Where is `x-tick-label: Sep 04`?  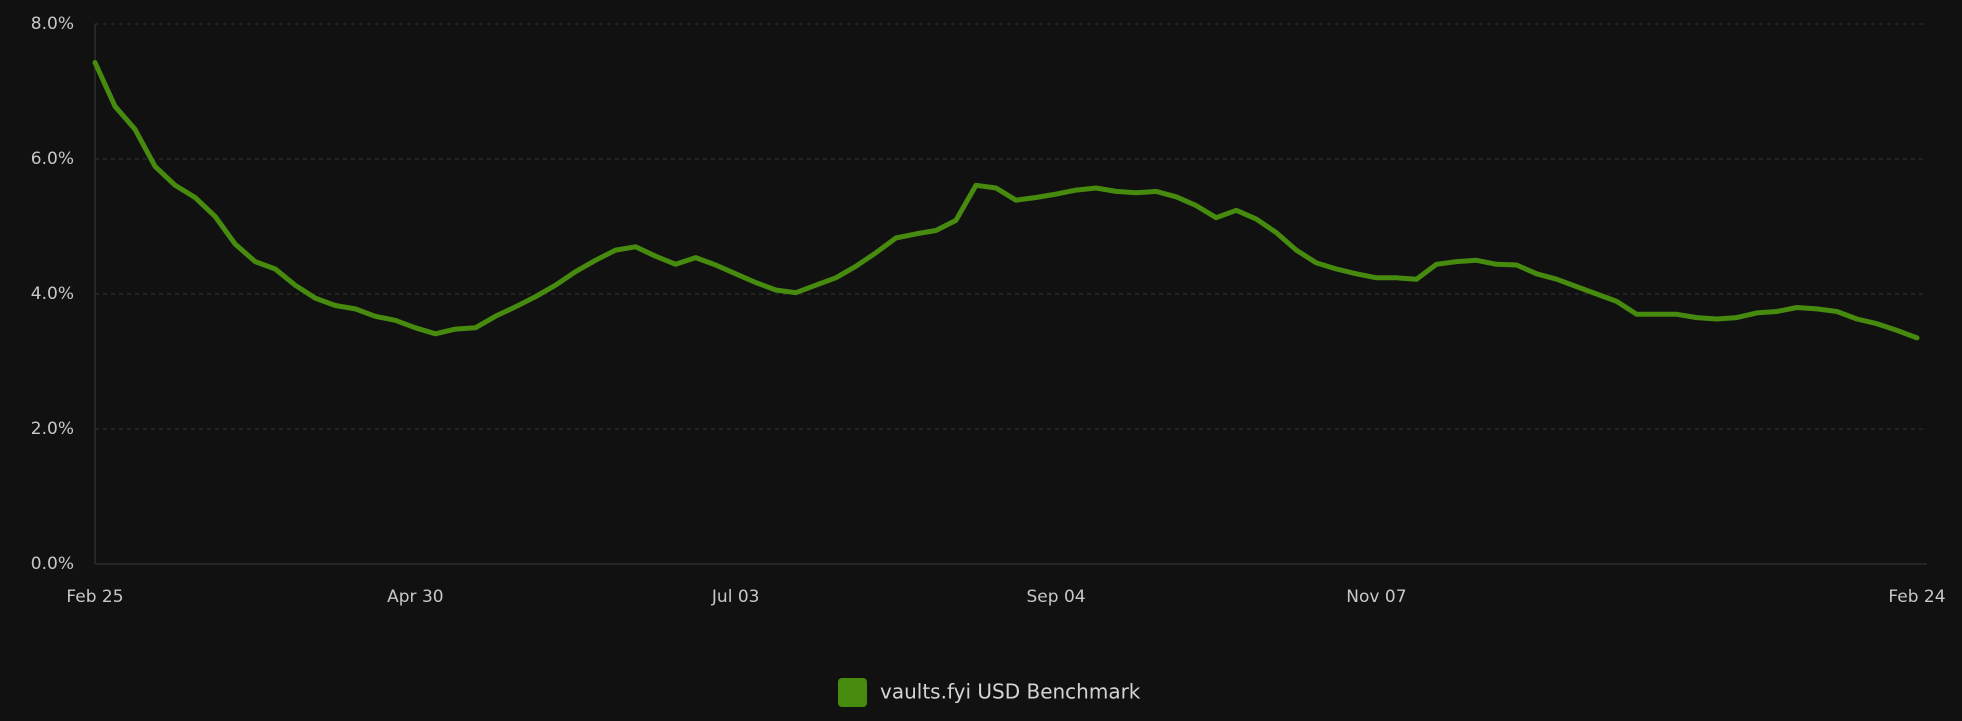
x-tick-label: Sep 04 is located at coordinates (1056, 597).